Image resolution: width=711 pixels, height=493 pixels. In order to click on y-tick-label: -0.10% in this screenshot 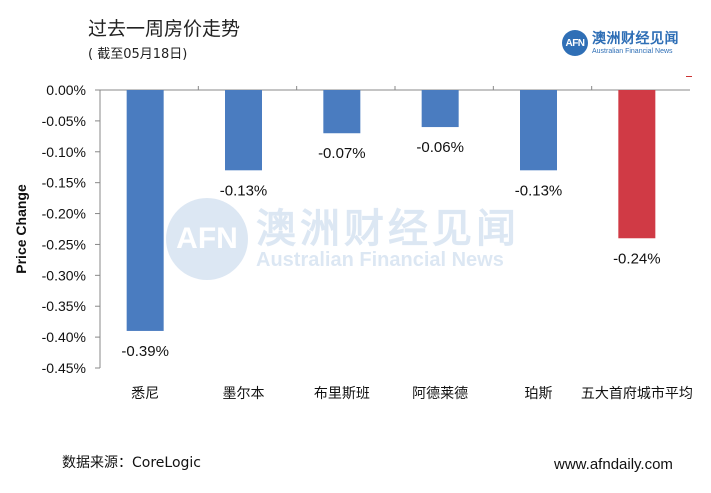, I will do `click(64, 152)`.